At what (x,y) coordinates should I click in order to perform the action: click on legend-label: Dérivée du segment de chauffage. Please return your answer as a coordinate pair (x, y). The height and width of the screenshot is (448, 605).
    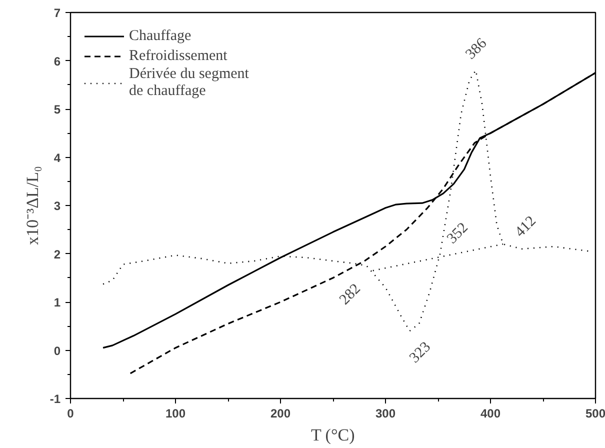
    Looking at the image, I should click on (189, 83).